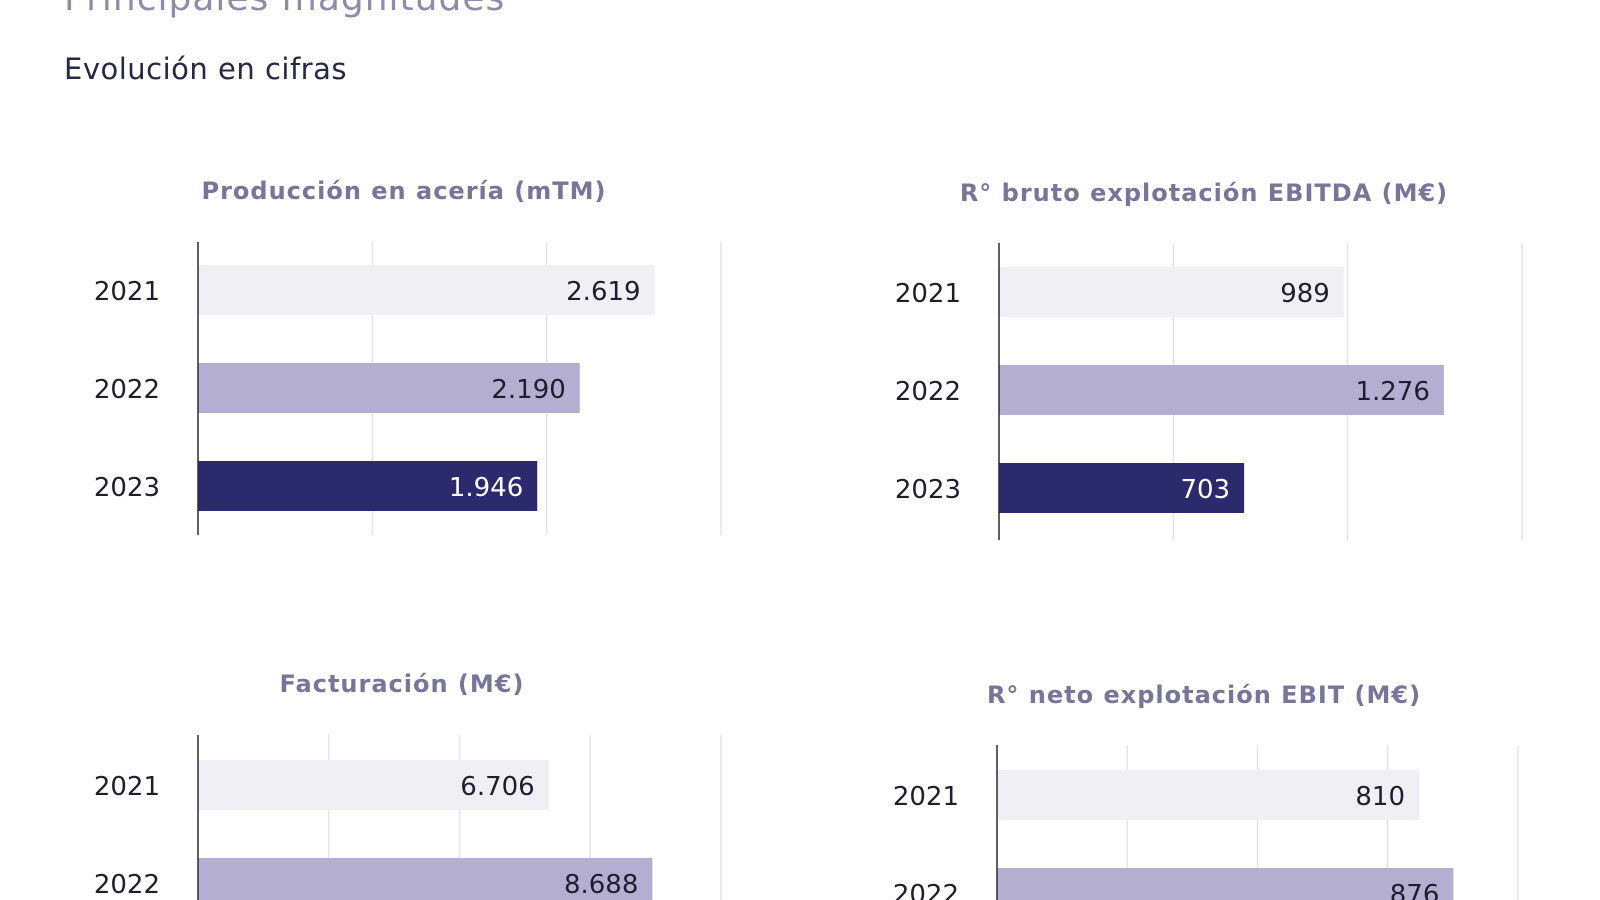 The width and height of the screenshot is (1600, 900). Describe the element at coordinates (1204, 193) in the screenshot. I see `chart-title: R° bruto explotación EBITDA (M€)` at that location.